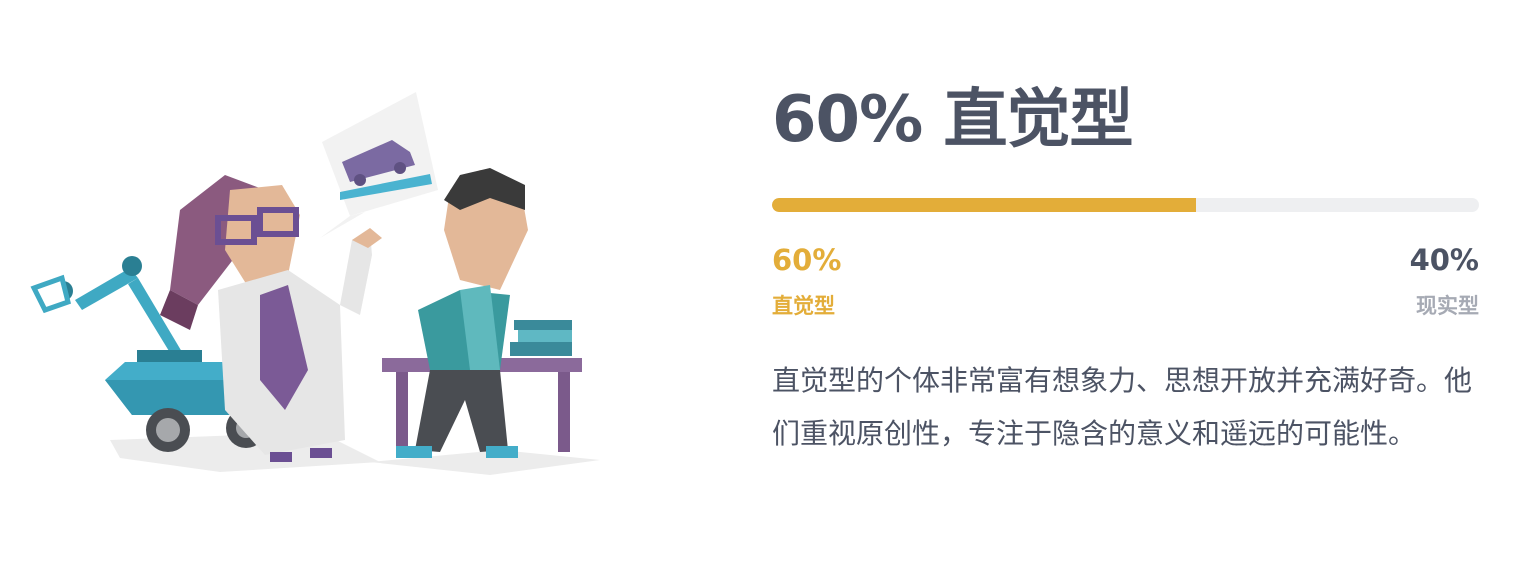 This screenshot has width=1533, height=569. I want to click on robot-rover-icon, so click(148, 354).